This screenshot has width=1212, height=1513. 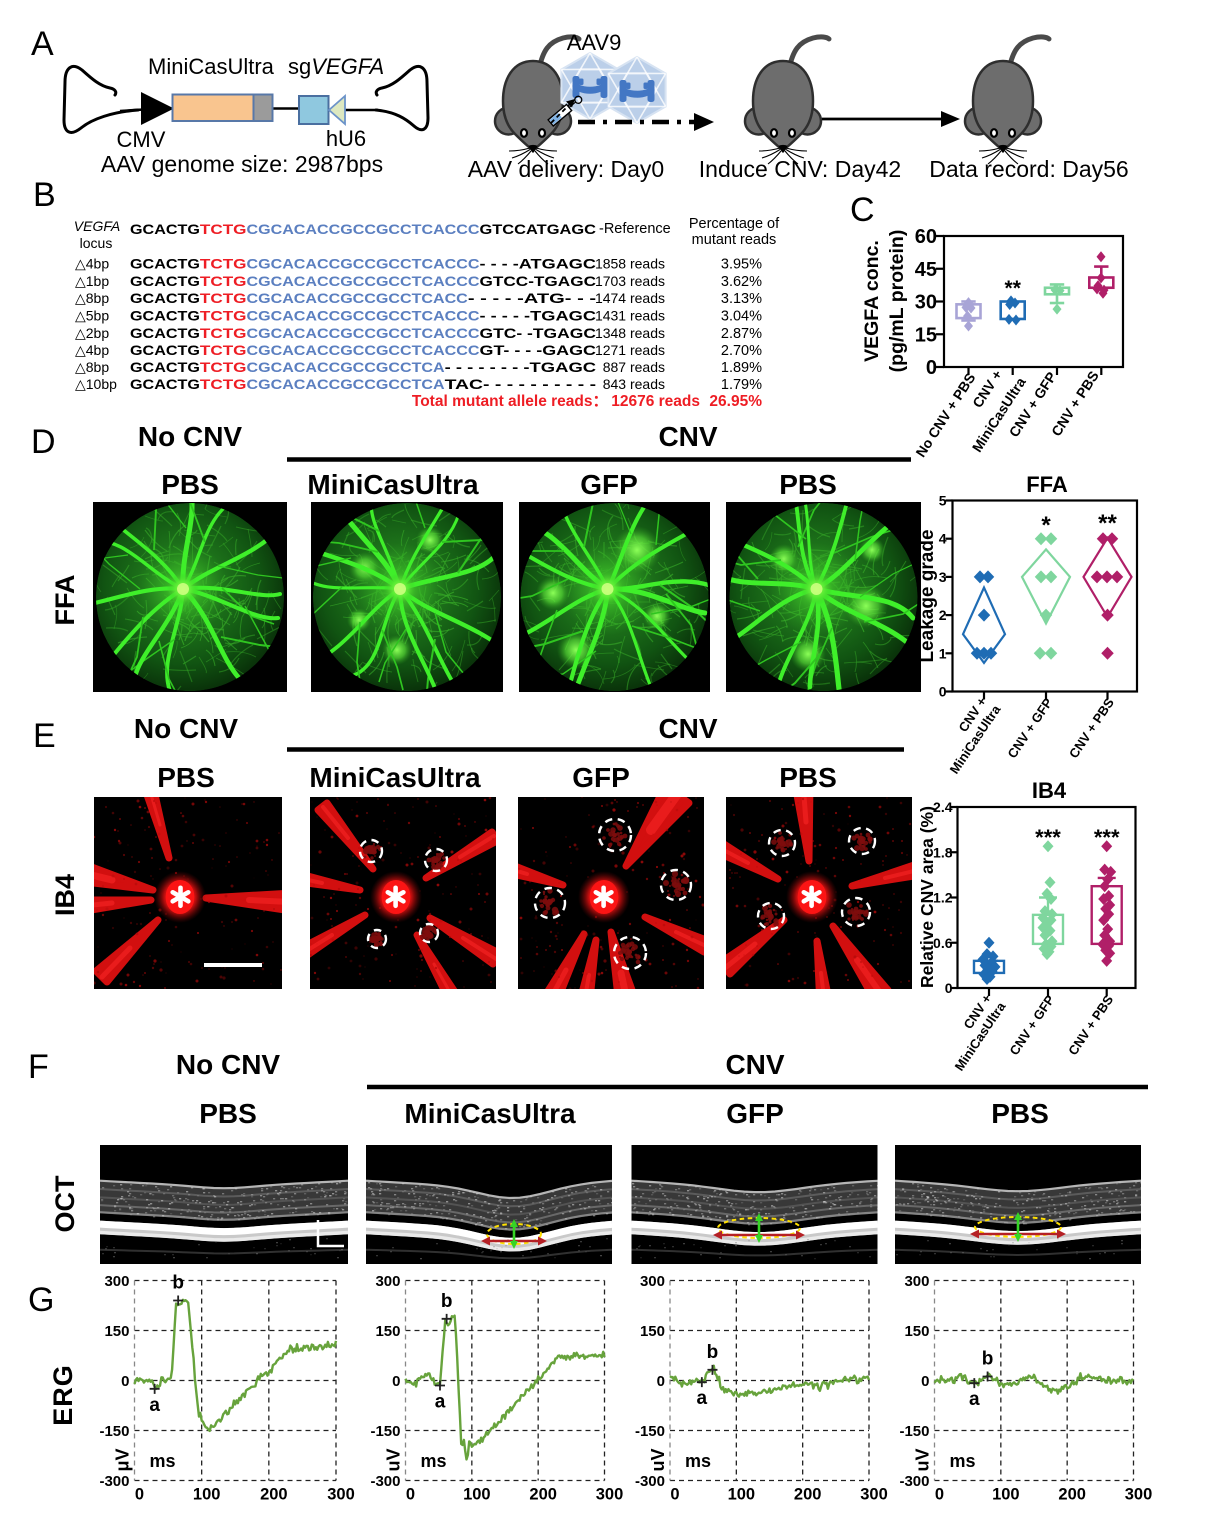 I want to click on svg-text: 2.4, so click(x=943, y=807).